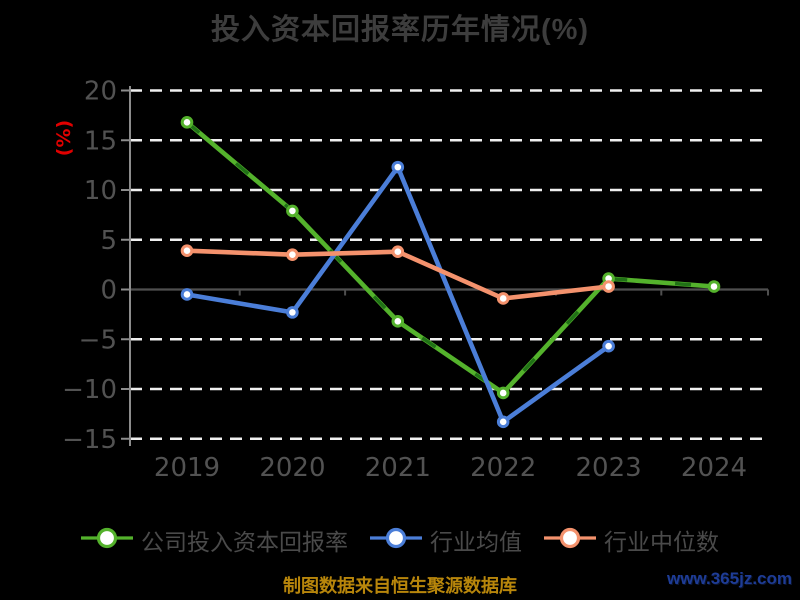  What do you see at coordinates (503, 468) in the screenshot?
I see `x-tick-label: 2022` at bounding box center [503, 468].